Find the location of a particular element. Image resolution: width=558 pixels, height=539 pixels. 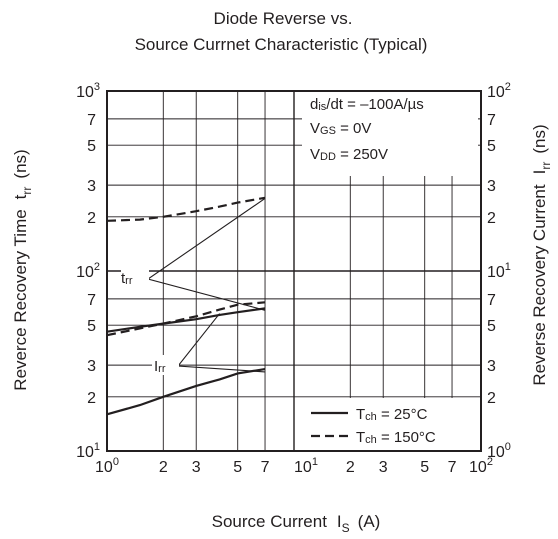

y-right-tick-label: 10² is located at coordinates (499, 91).